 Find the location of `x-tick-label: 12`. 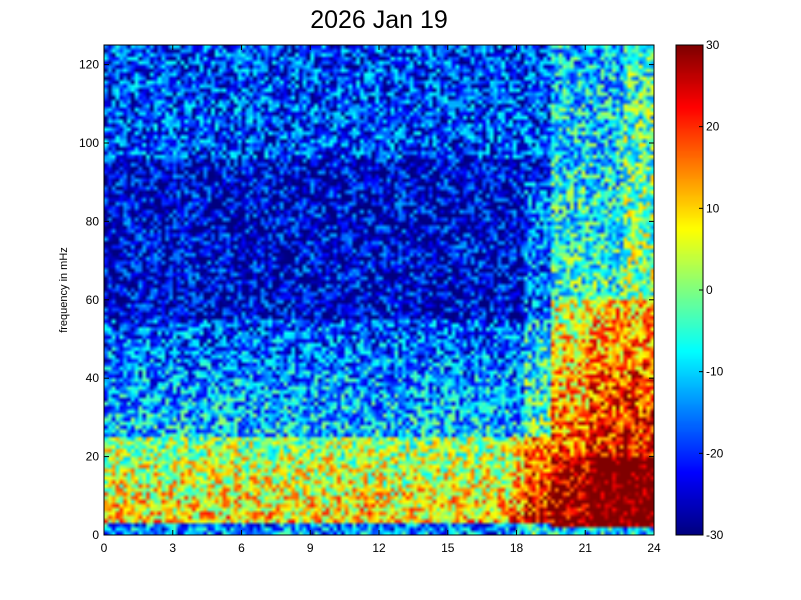

x-tick-label: 12 is located at coordinates (379, 548).